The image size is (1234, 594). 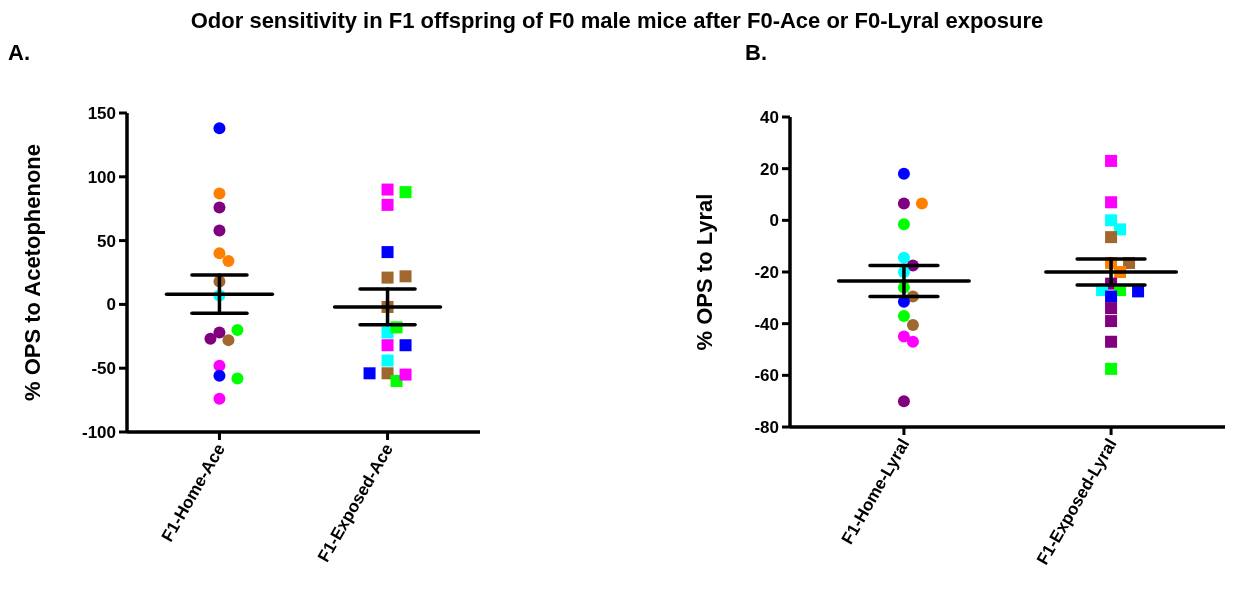 What do you see at coordinates (101, 177) in the screenshot?
I see `y-tick-label: 100` at bounding box center [101, 177].